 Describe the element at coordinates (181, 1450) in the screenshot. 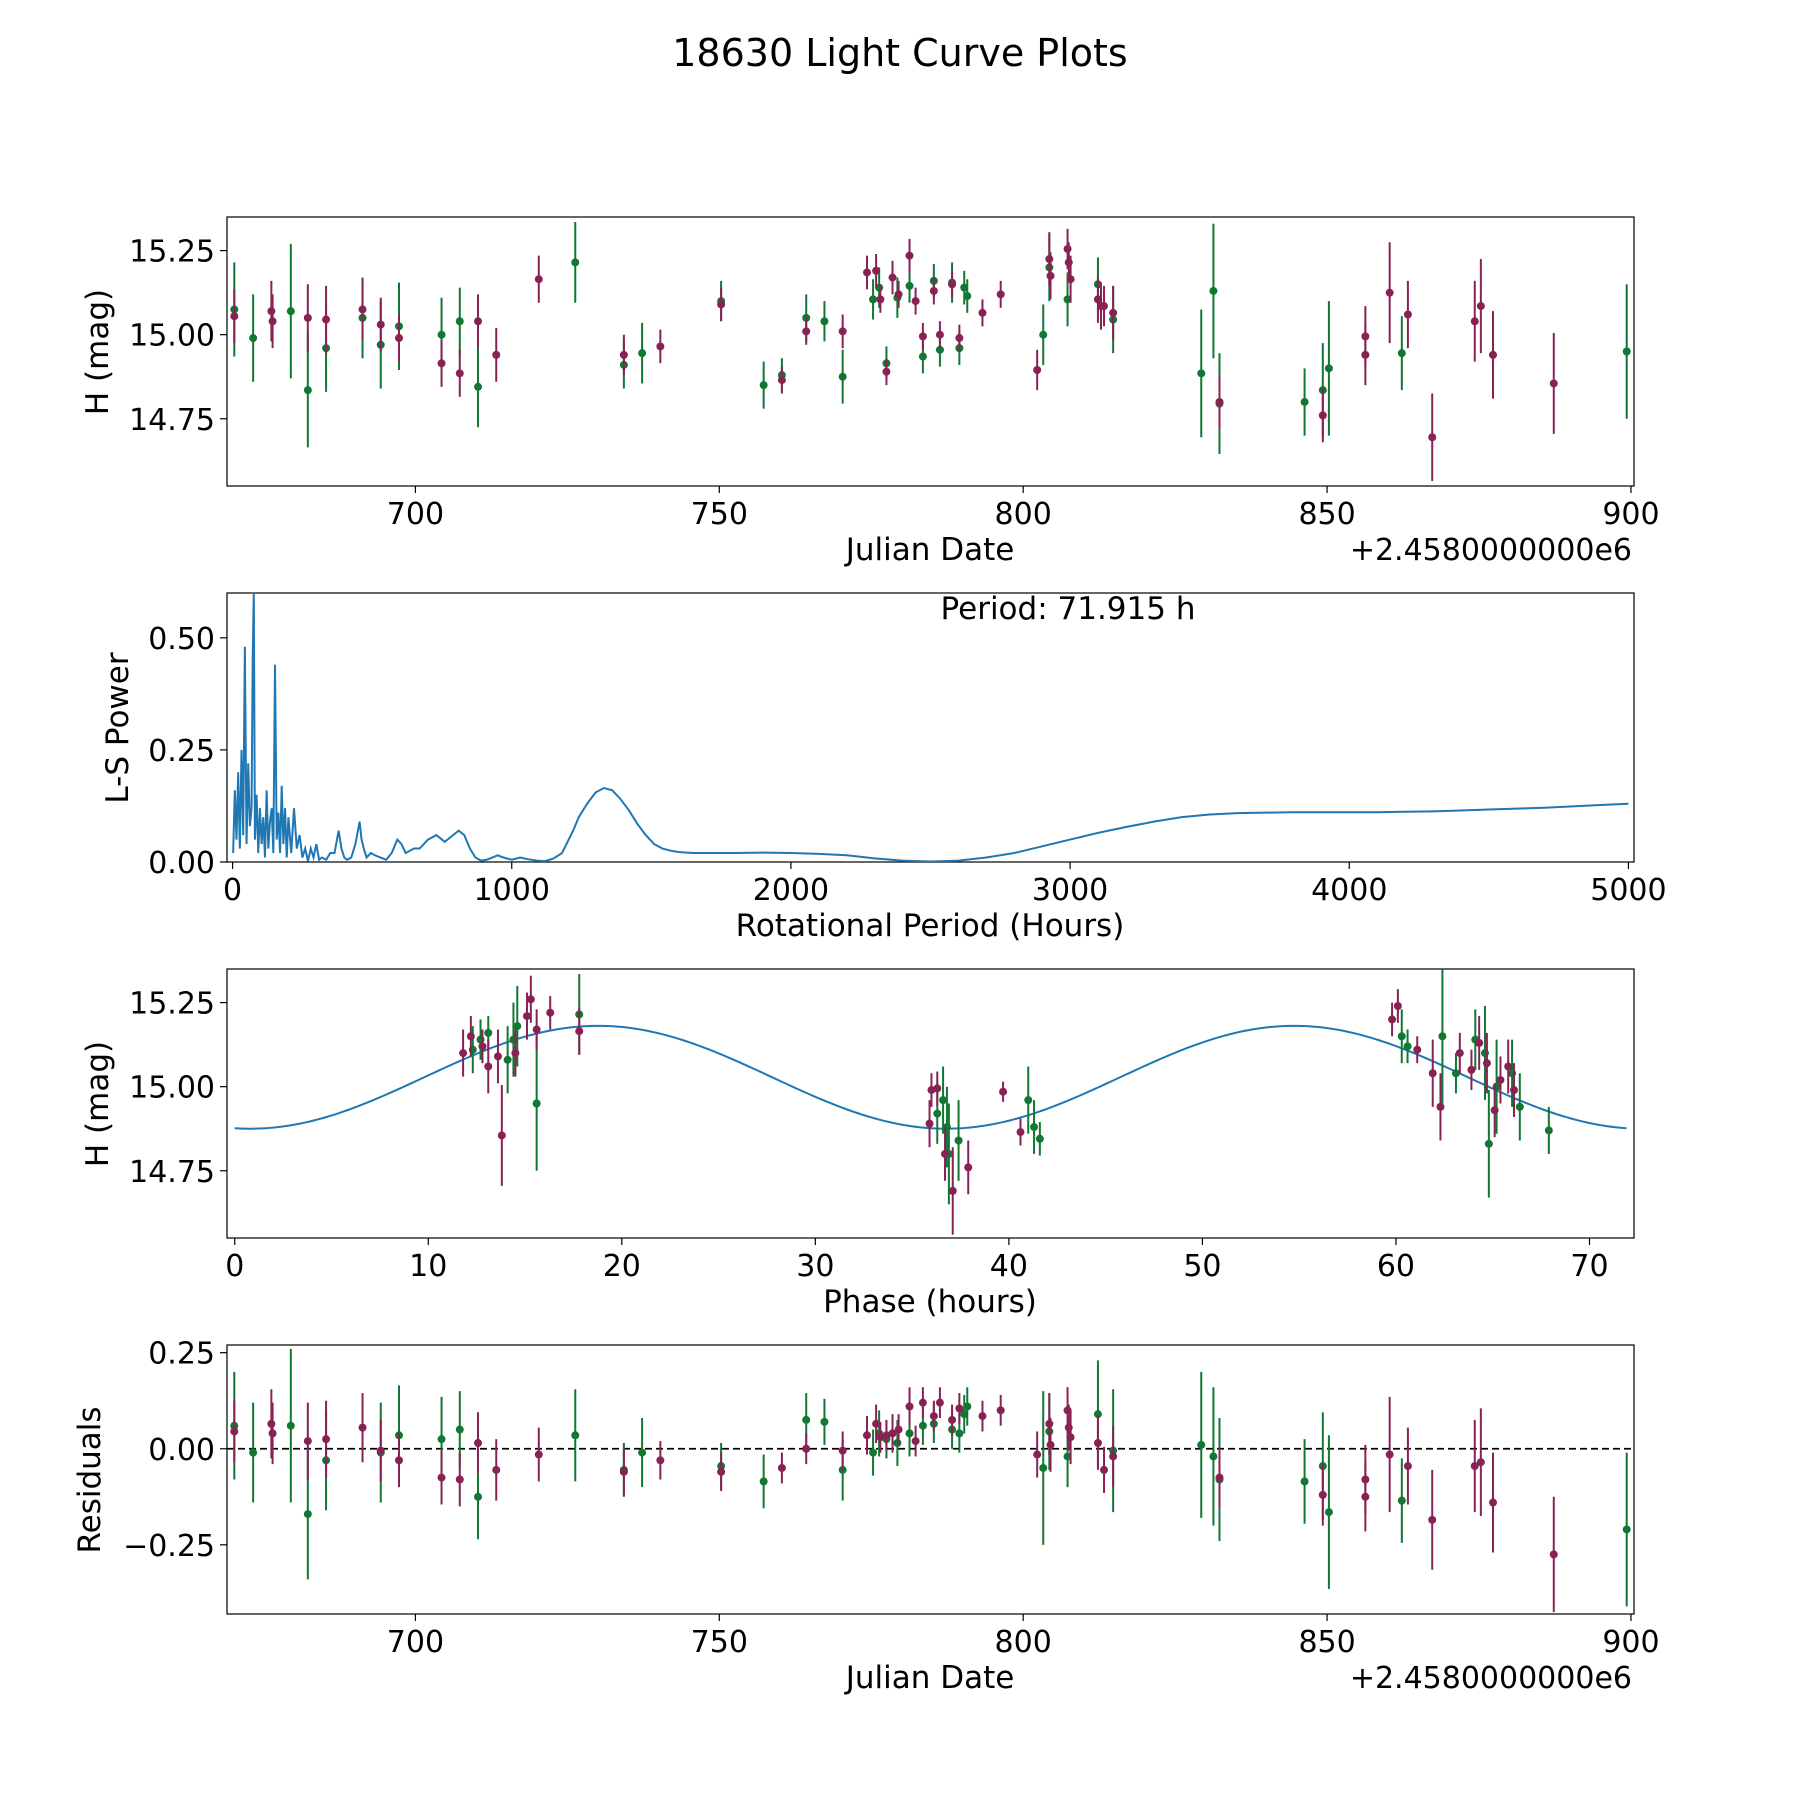

I see `y-tick-label: 0.00` at that location.